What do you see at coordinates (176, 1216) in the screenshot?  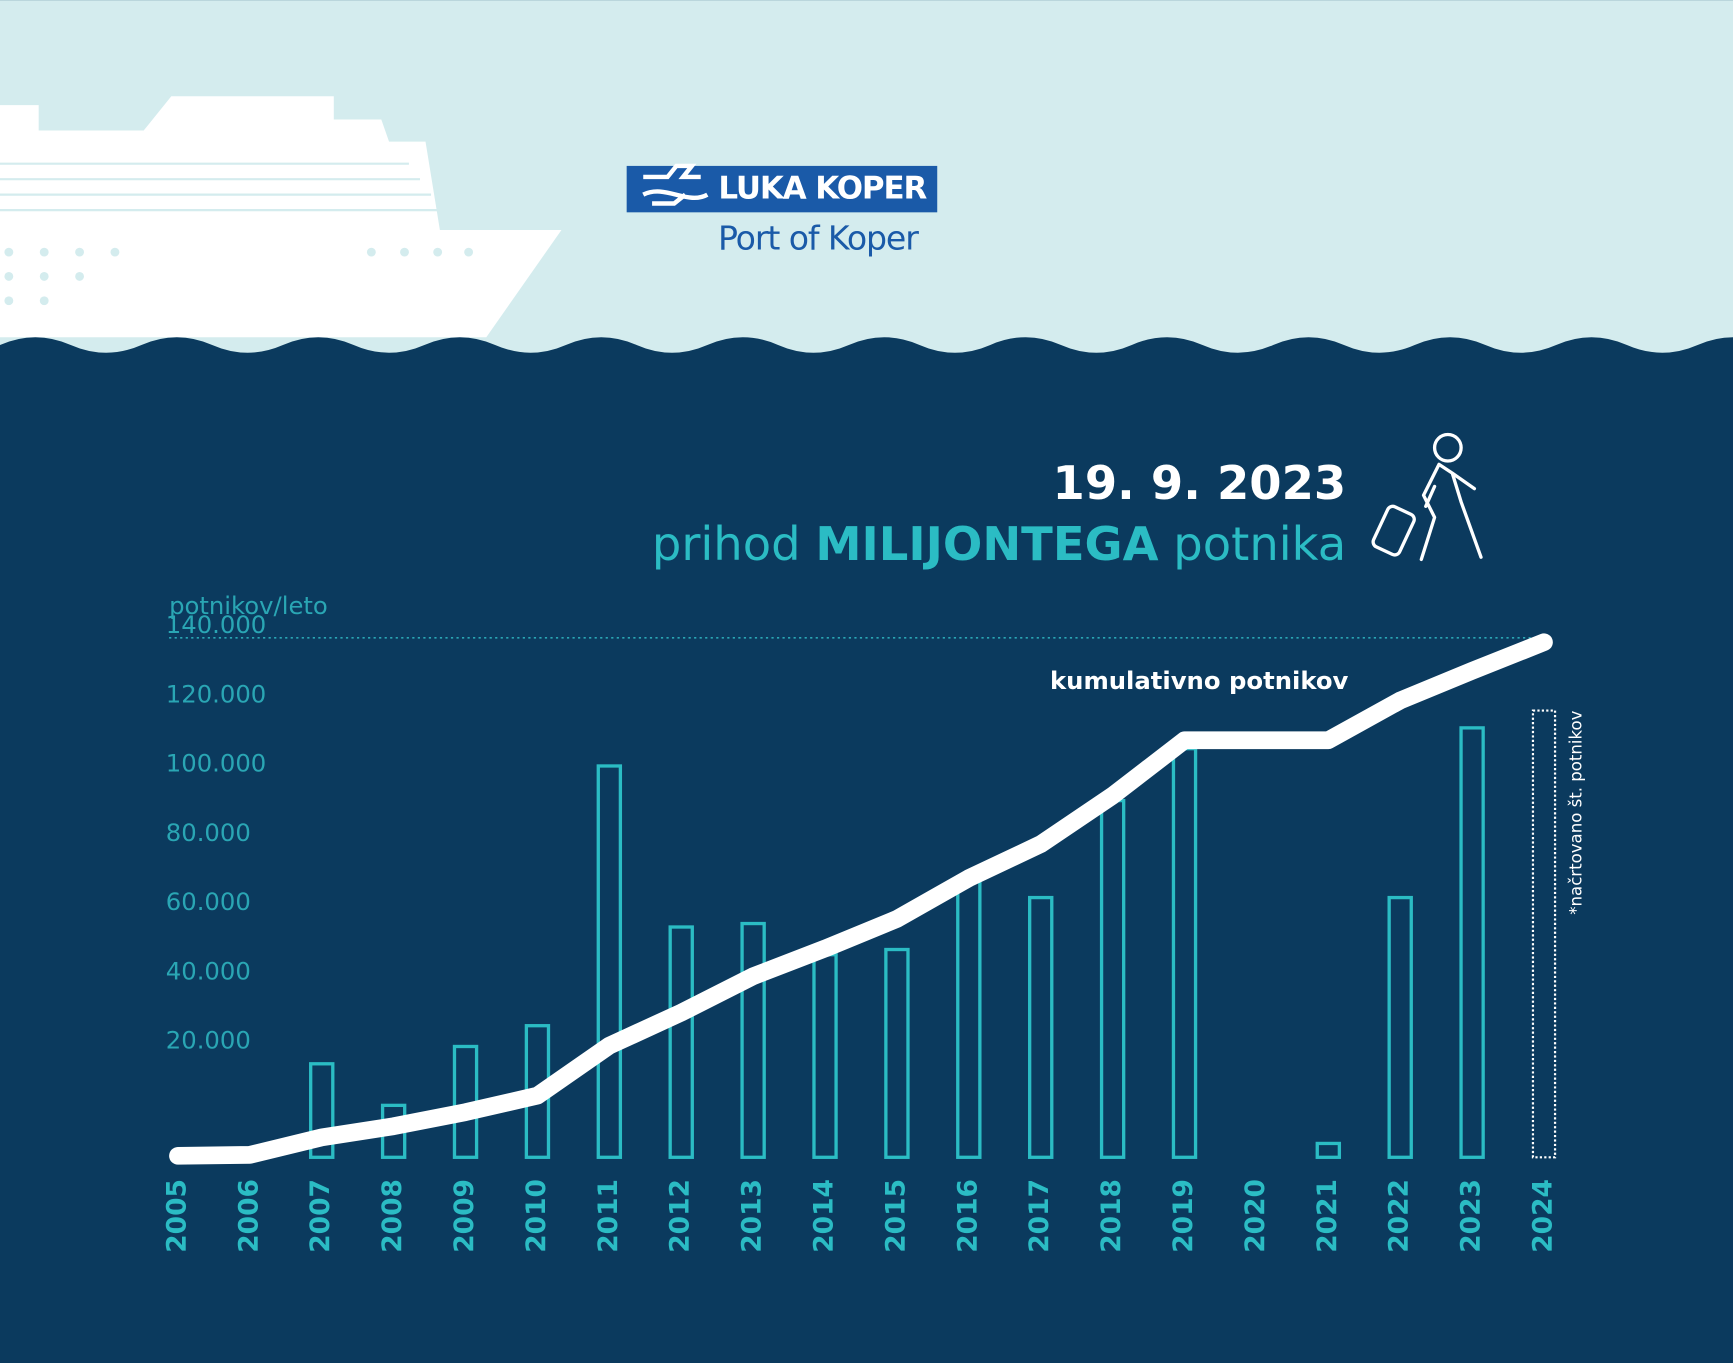 I see `x-tick-label: 2005` at bounding box center [176, 1216].